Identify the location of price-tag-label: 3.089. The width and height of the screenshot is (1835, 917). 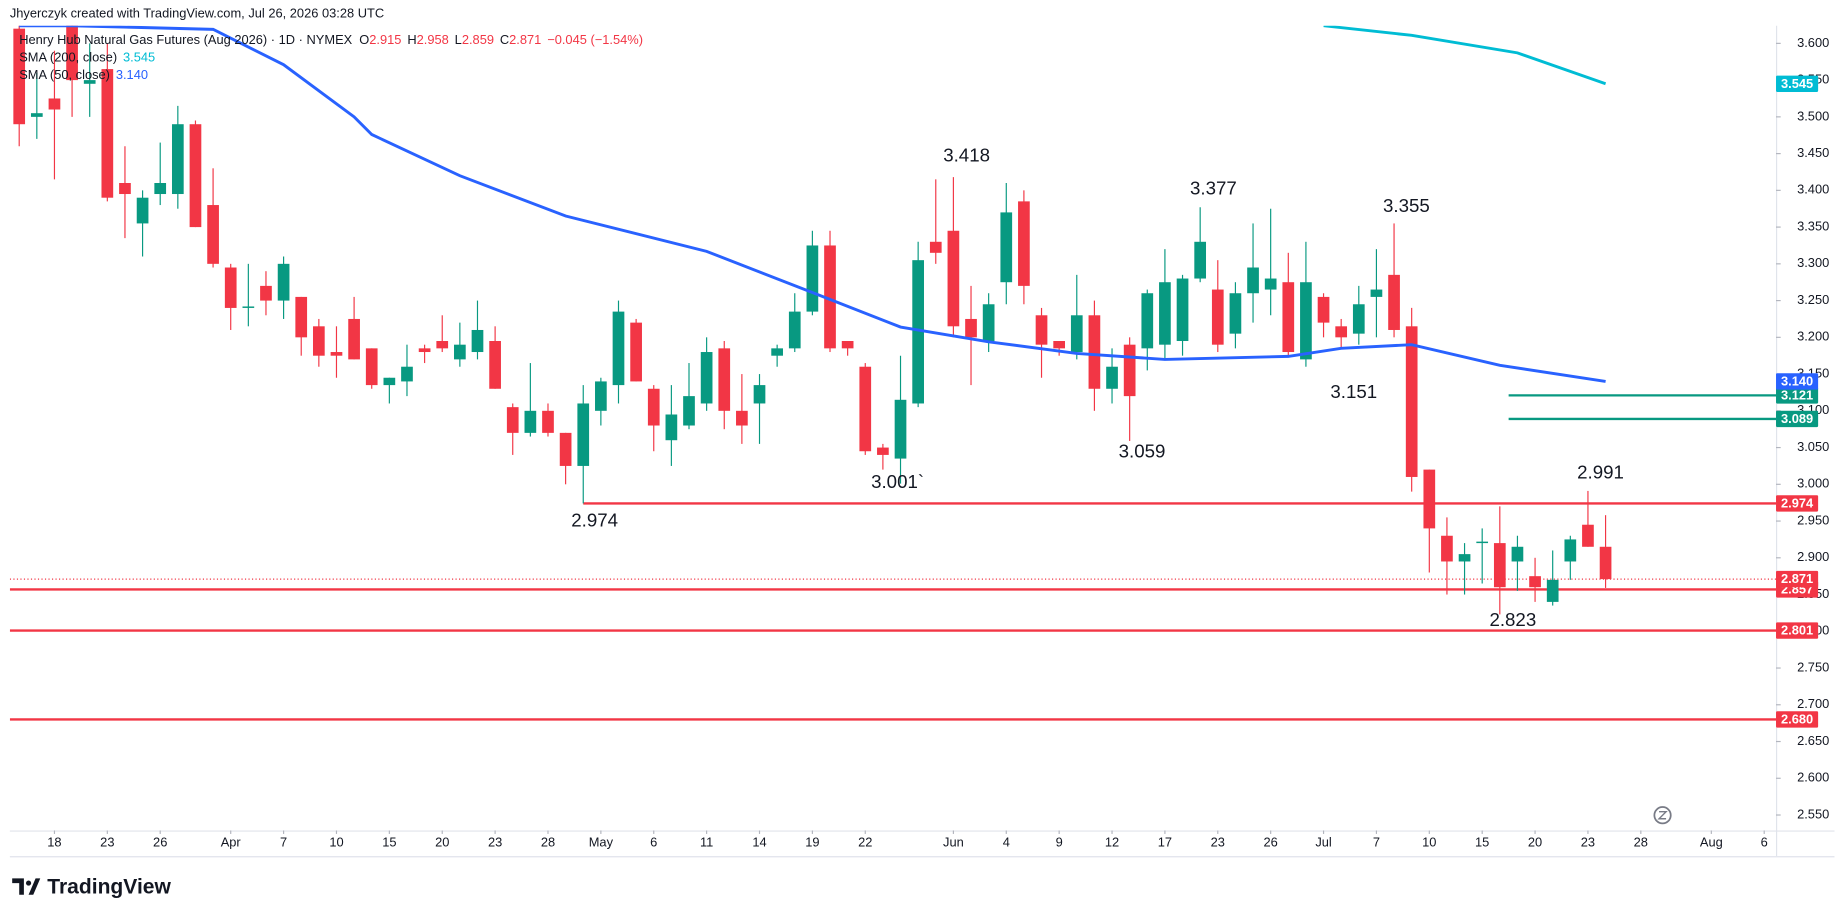
(1797, 418).